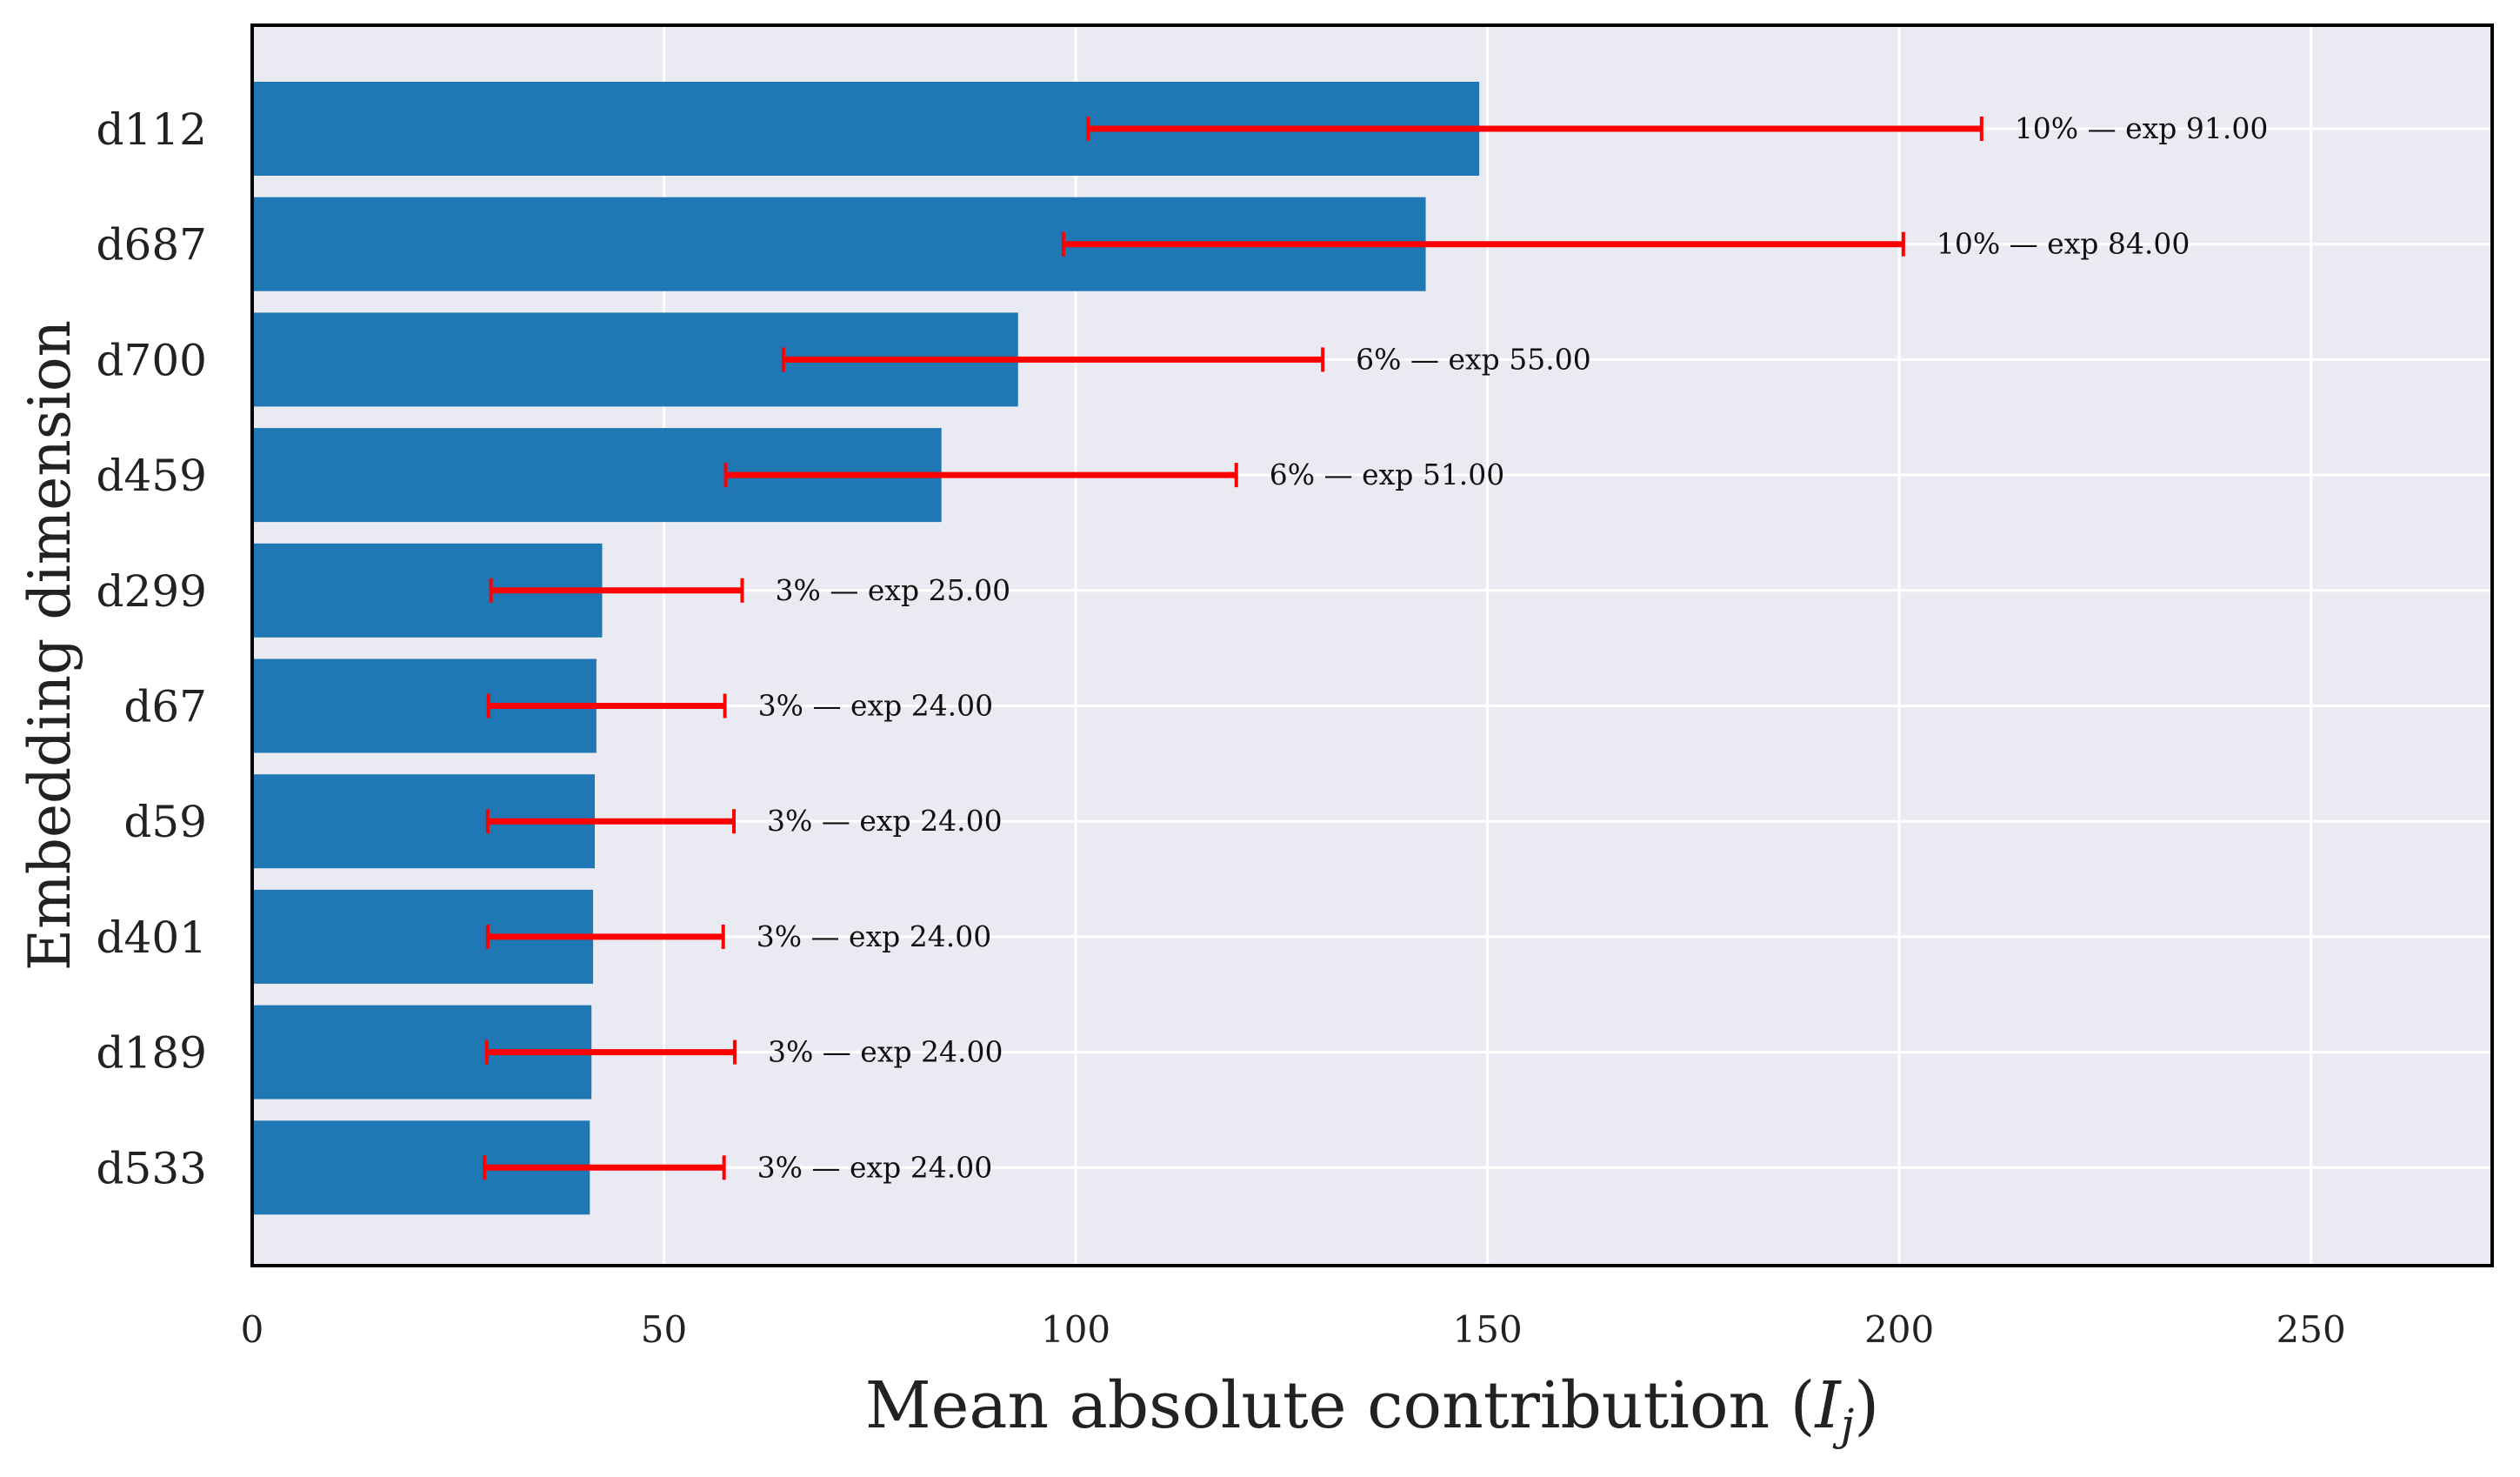 This screenshot has width=2520, height=1477. What do you see at coordinates (875, 1167) in the screenshot?
I see `bar-value-label-d533: 3% — exp 24.00` at bounding box center [875, 1167].